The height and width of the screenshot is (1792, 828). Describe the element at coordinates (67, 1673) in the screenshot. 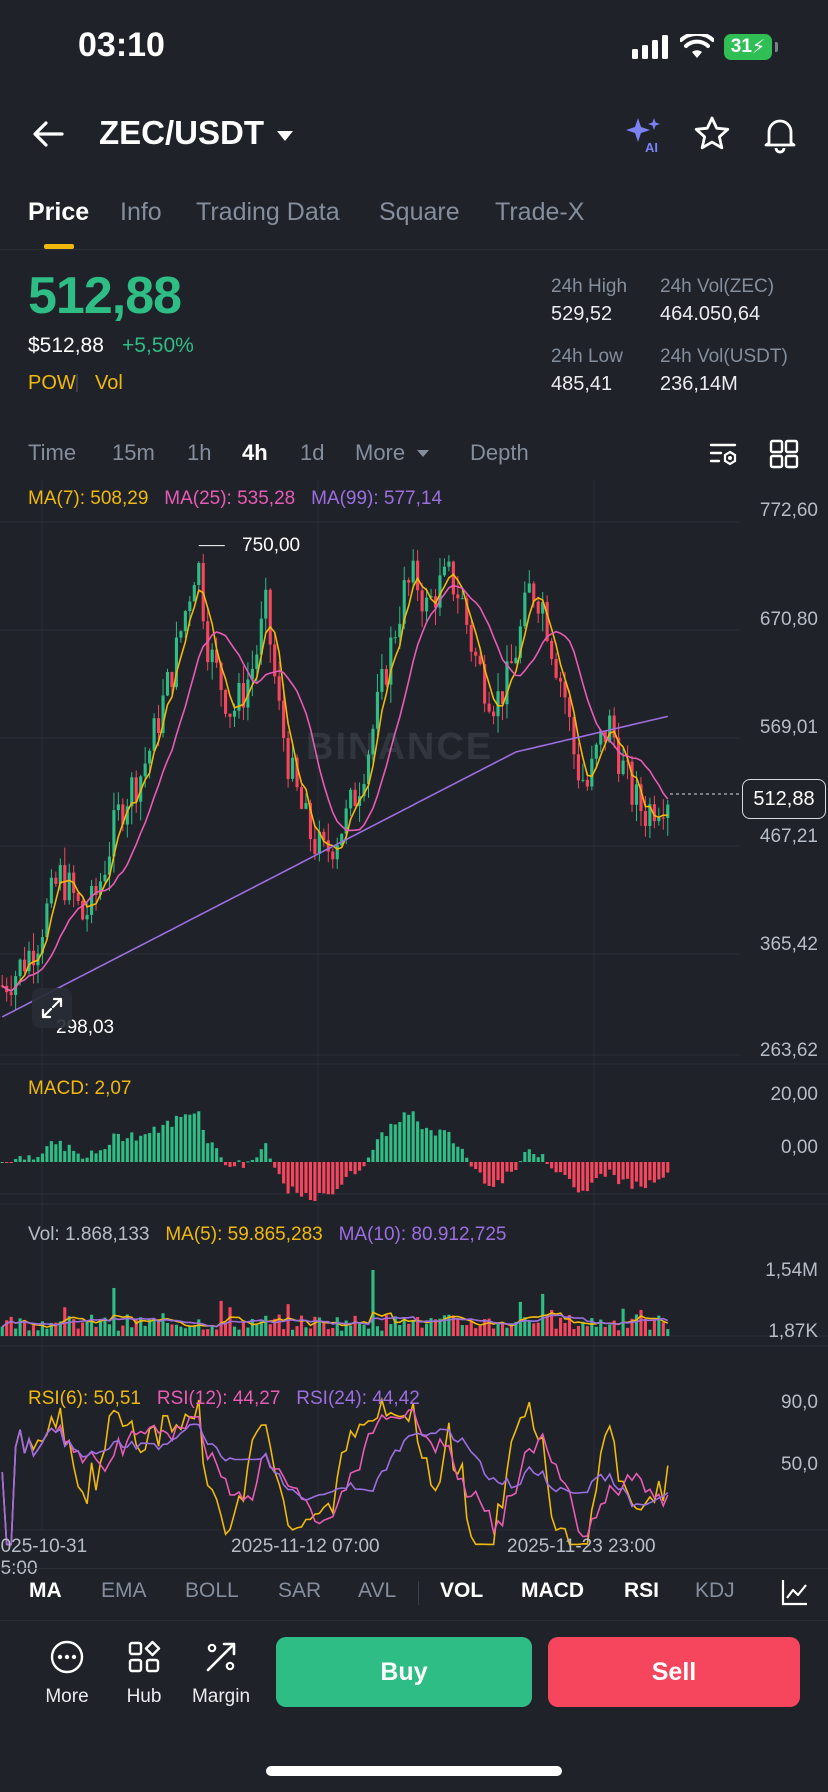

I see `more-button: More` at that location.